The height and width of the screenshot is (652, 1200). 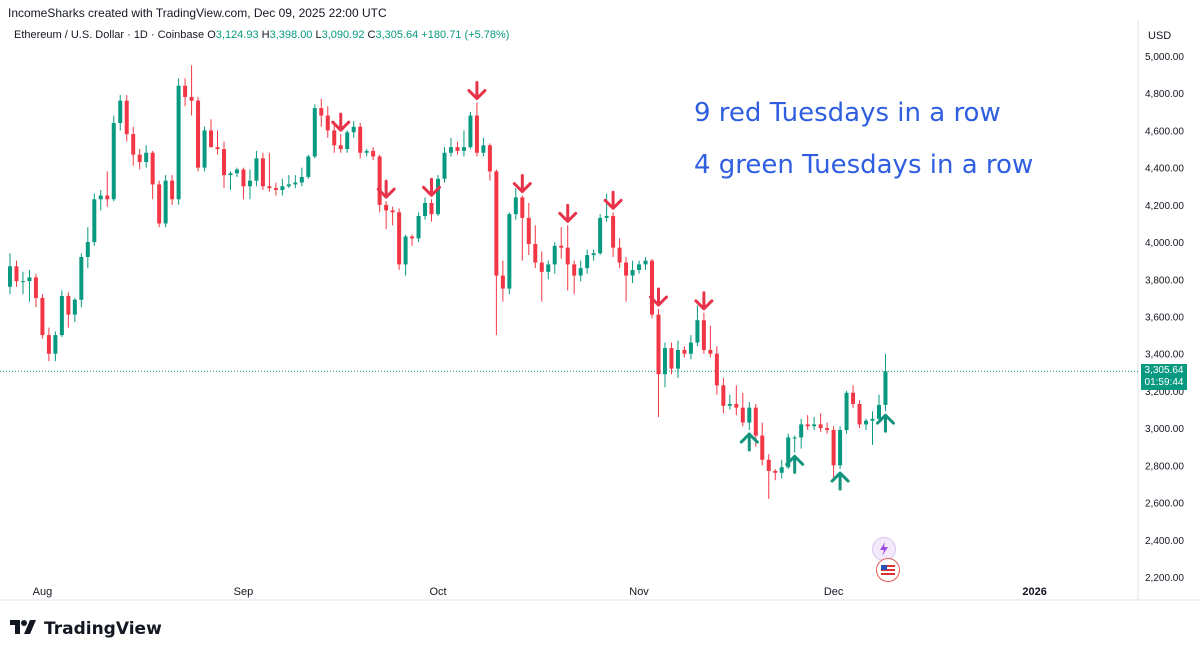 I want to click on y-tick-label: 3,400.00, so click(x=1164, y=355).